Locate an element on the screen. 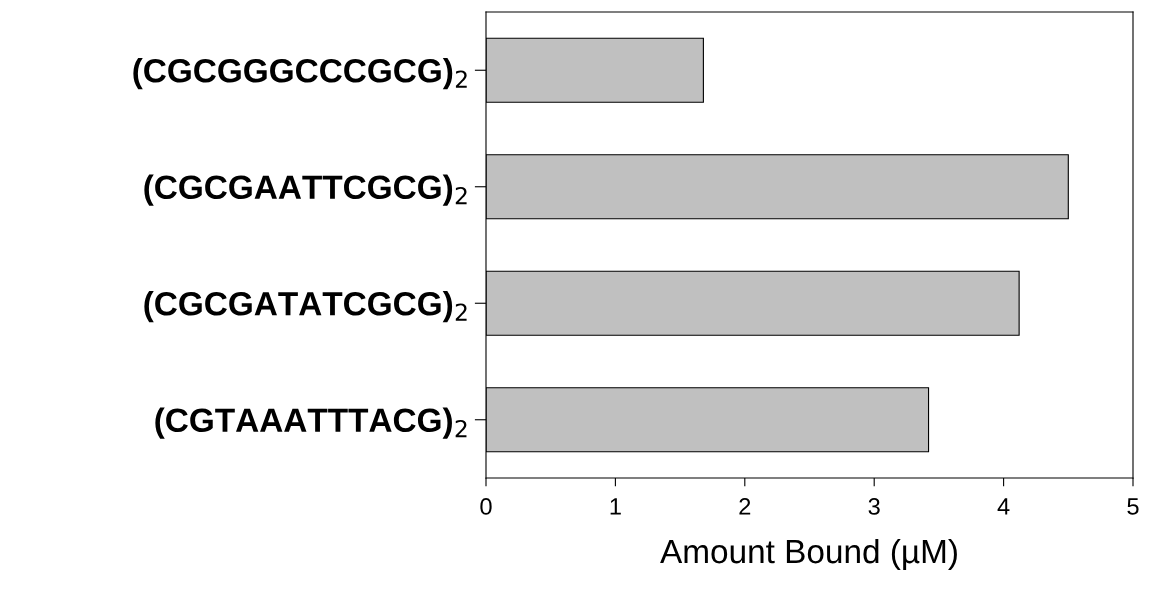 This screenshot has height=607, width=1149. x-tick-label: 3 is located at coordinates (874, 506).